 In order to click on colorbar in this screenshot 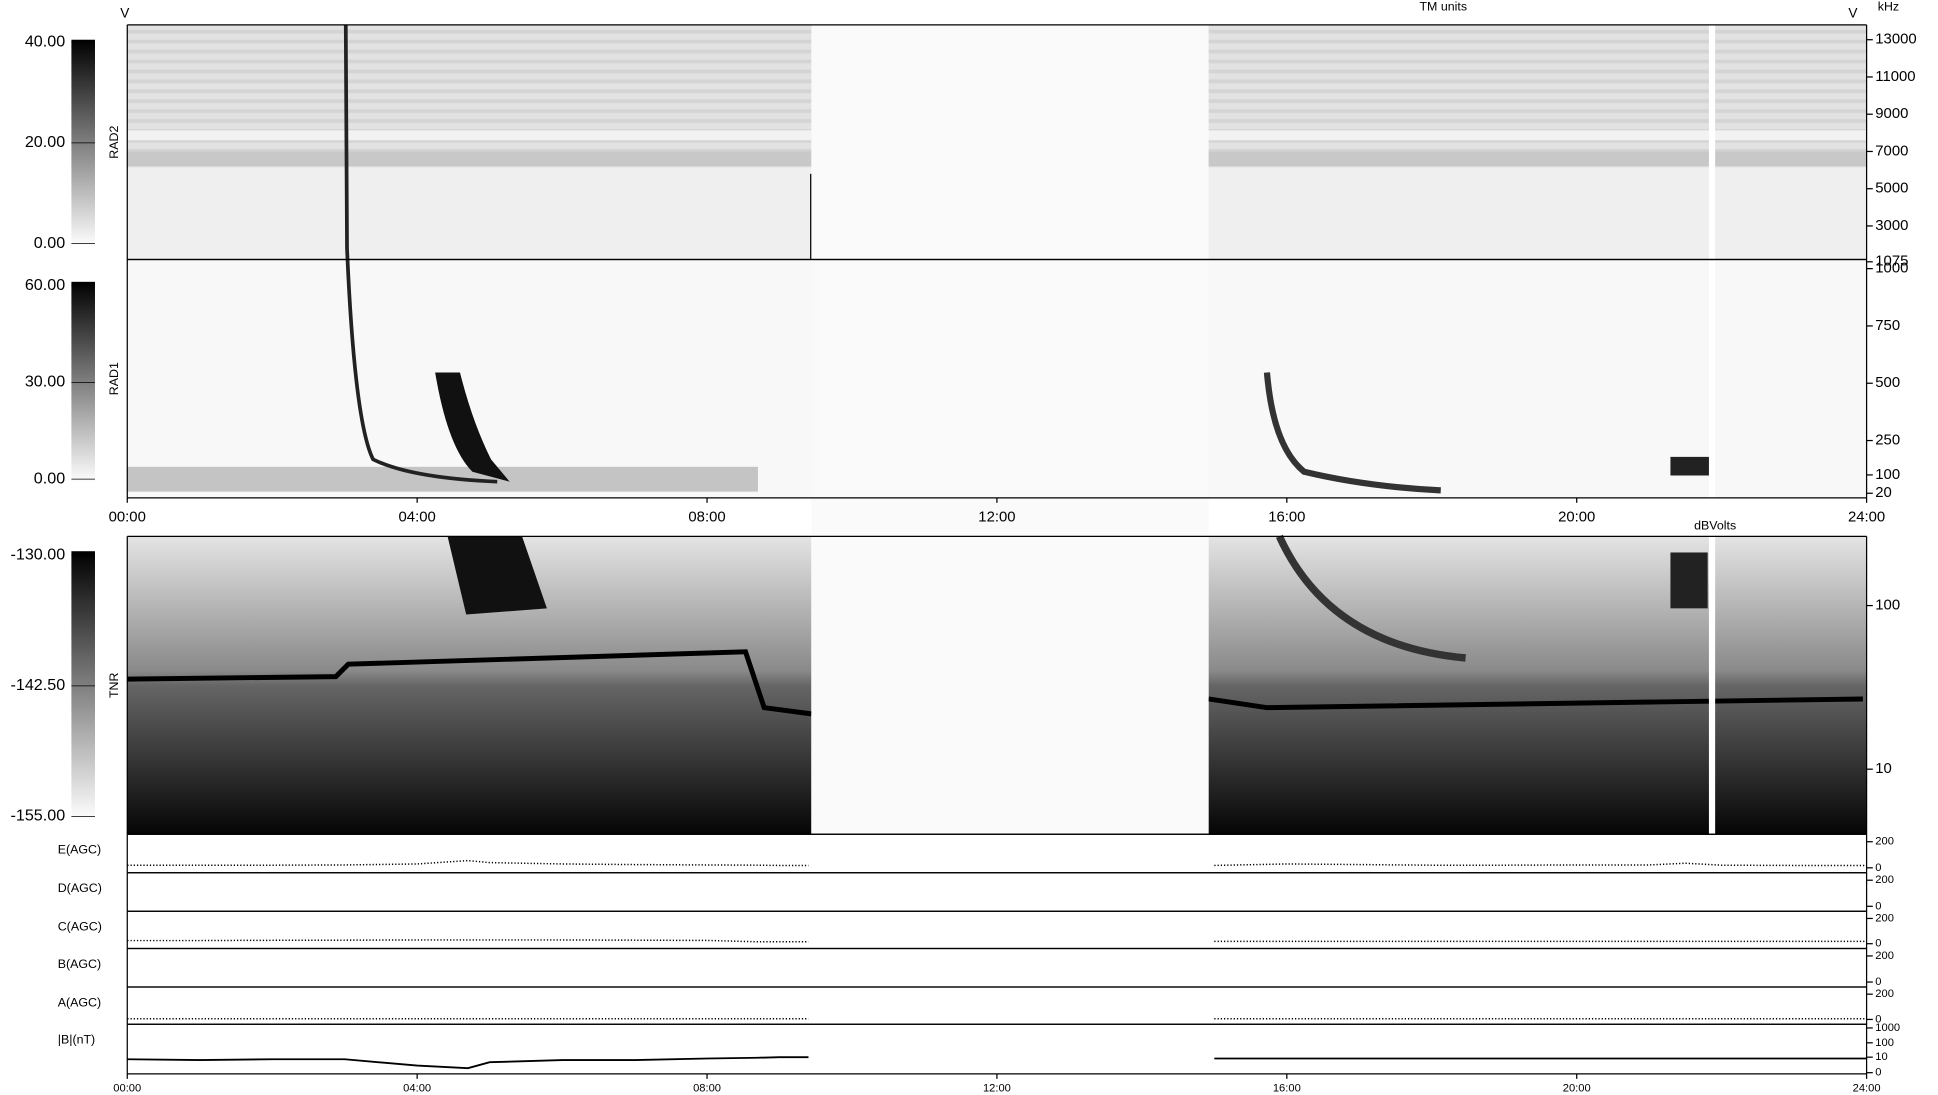, I will do `click(83, 143)`.